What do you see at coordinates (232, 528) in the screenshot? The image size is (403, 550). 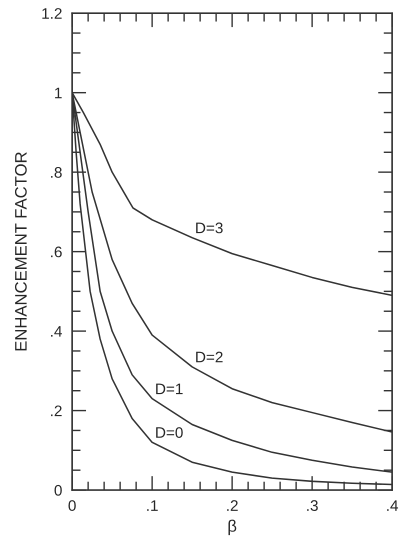 I see `x-axis-title: β` at bounding box center [232, 528].